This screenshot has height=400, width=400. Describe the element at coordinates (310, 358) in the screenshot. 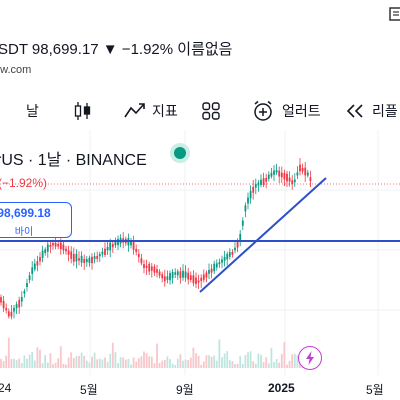

I see `quick-action-button` at that location.